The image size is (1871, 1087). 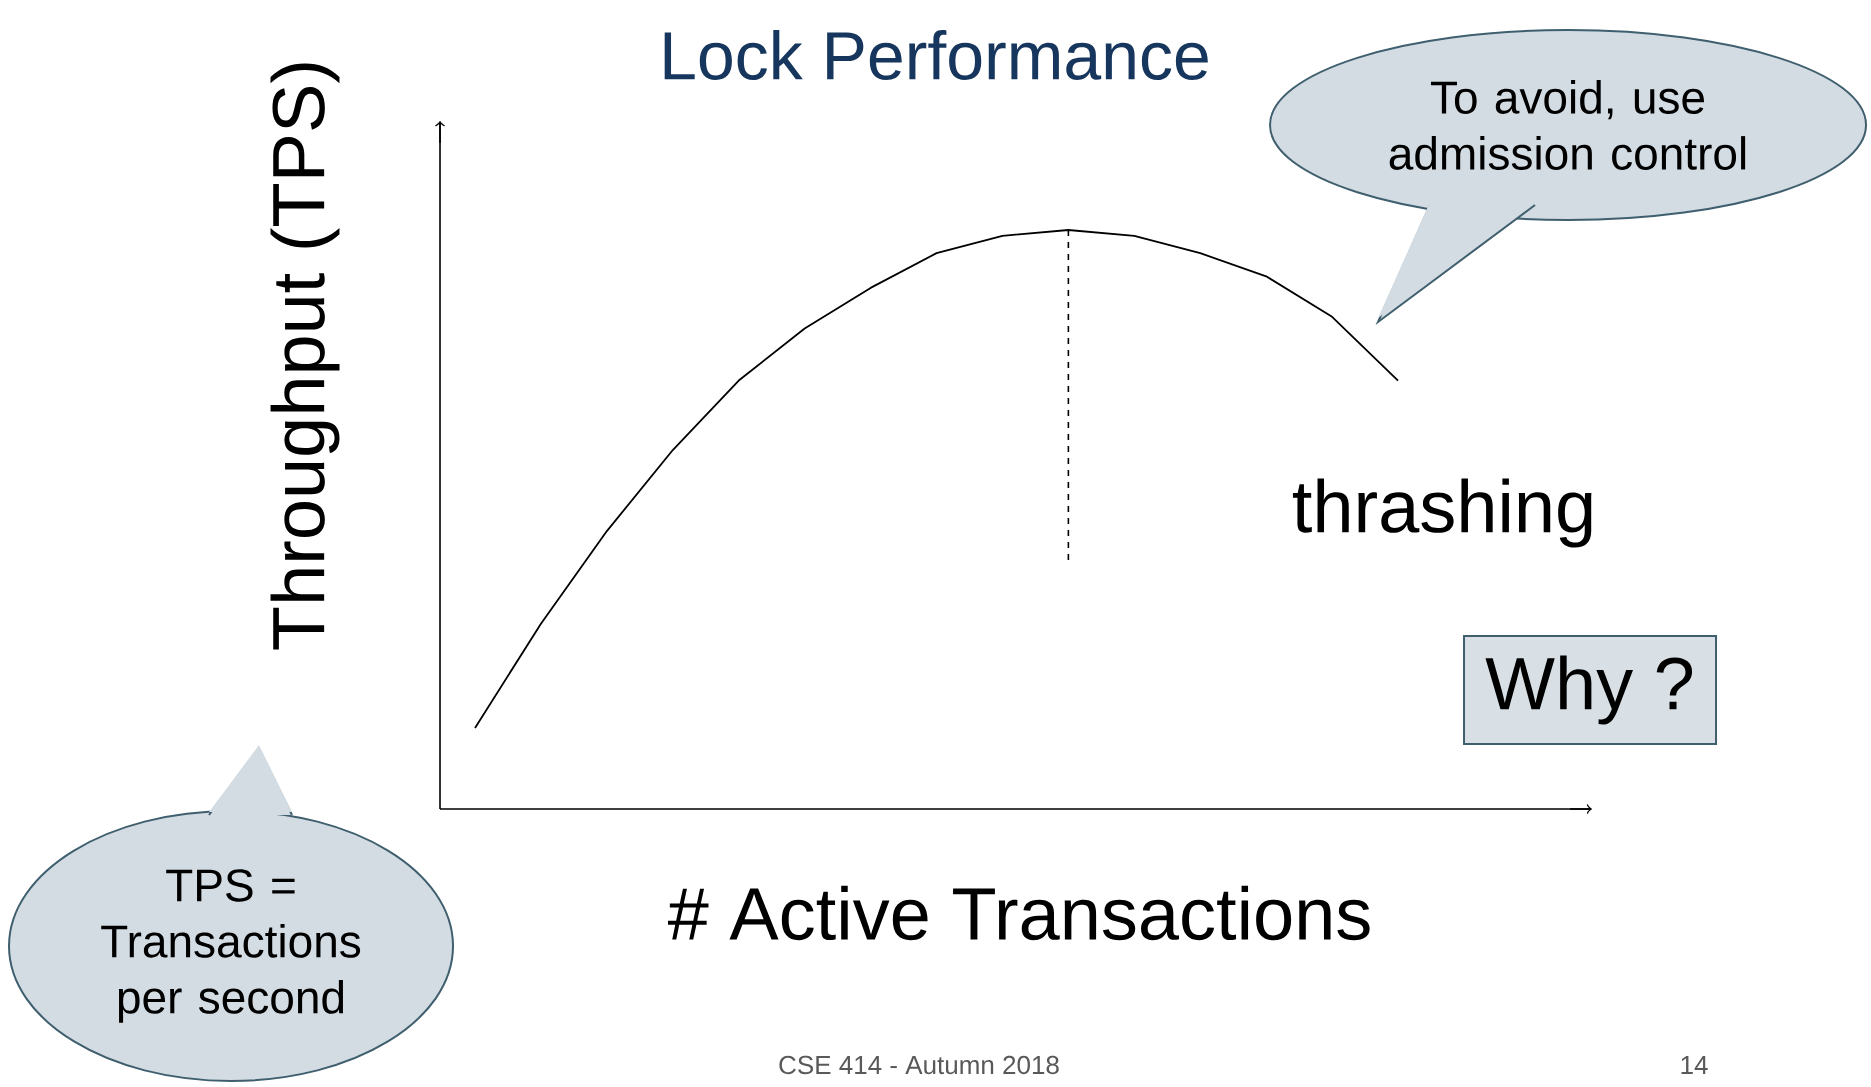 I want to click on x-axis-title: # Active Transactions, so click(x=1019, y=913).